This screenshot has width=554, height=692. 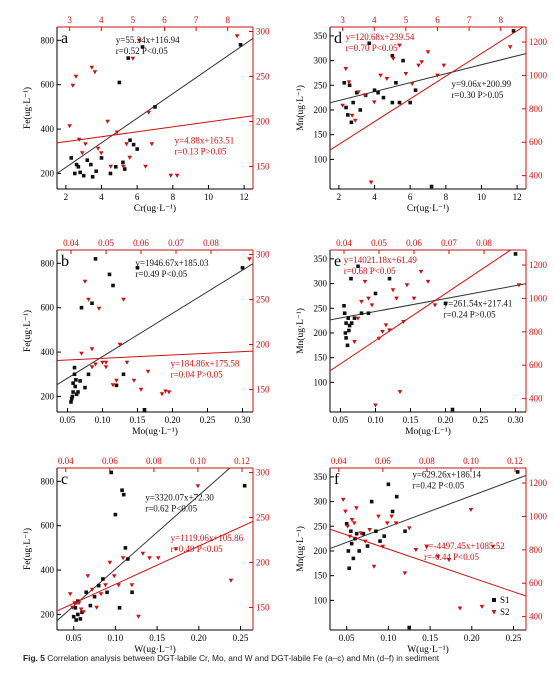 I want to click on x-axis-label: Cr(ug·L⁻¹), so click(x=428, y=208).